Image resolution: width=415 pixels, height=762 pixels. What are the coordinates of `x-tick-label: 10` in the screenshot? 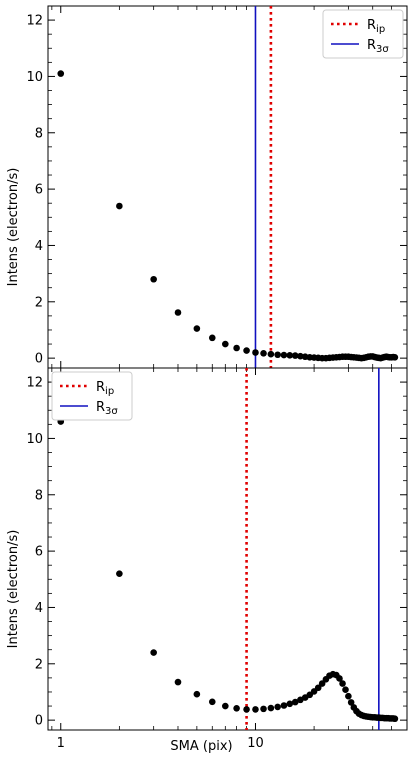 It's located at (255, 743).